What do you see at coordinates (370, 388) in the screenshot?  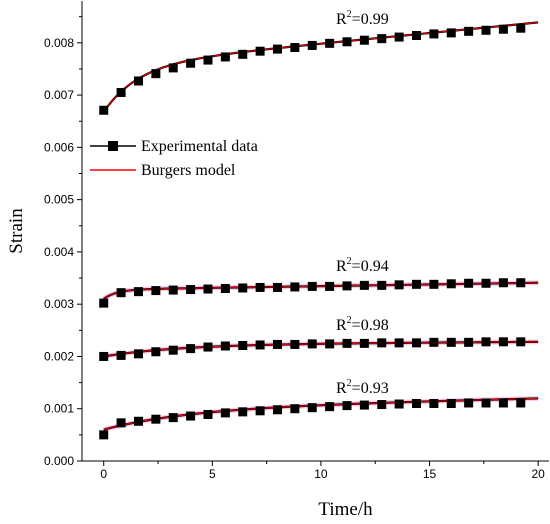 I see `r-squared-value: =0.93` at bounding box center [370, 388].